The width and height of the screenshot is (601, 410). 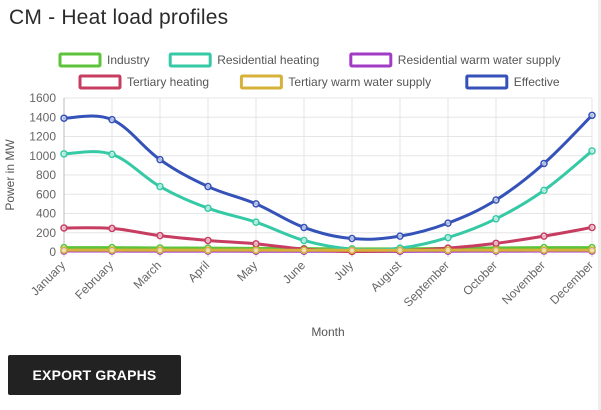 I want to click on x-tick-label: April, so click(x=198, y=271).